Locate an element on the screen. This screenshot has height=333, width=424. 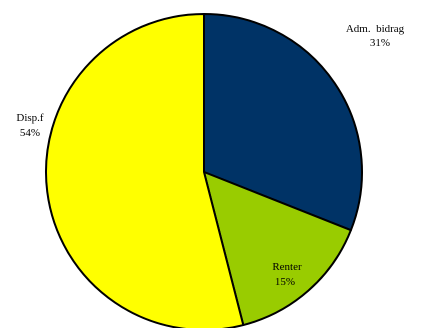
slice-label-adm-bidrag-name: Adm. bidrag is located at coordinates (375, 29).